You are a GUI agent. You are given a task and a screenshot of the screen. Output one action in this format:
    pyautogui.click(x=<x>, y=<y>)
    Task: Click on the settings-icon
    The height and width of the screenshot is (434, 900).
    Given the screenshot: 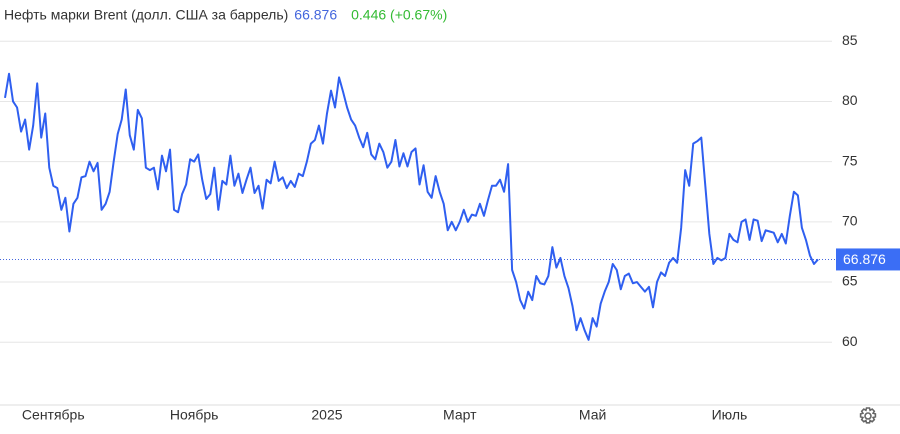 What is the action you would take?
    pyautogui.click(x=868, y=415)
    